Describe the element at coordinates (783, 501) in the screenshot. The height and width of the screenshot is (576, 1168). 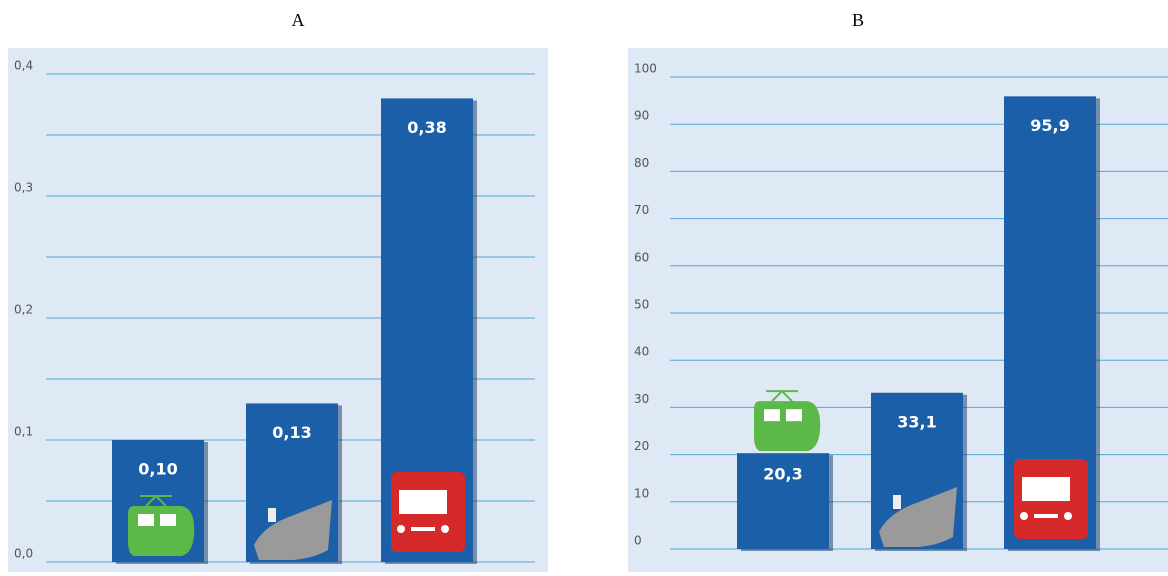
I see `bar` at that location.